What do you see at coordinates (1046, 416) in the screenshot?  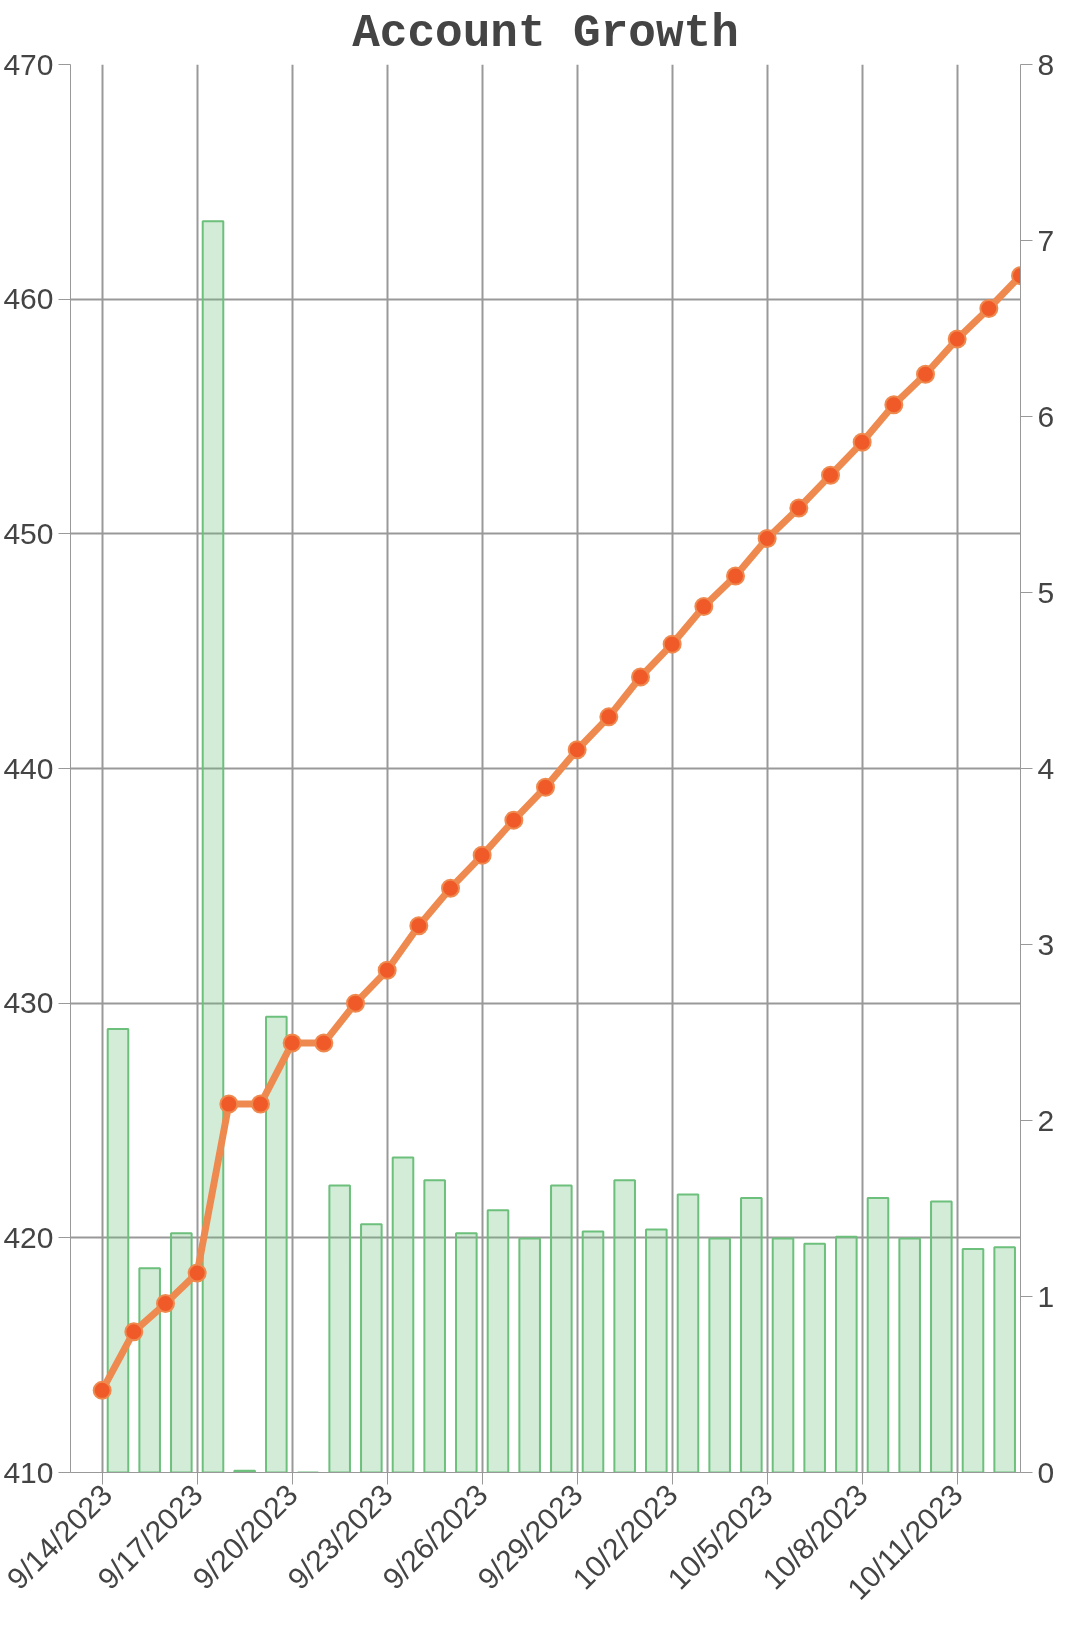 I see `y2-tick-label: 6` at bounding box center [1046, 416].